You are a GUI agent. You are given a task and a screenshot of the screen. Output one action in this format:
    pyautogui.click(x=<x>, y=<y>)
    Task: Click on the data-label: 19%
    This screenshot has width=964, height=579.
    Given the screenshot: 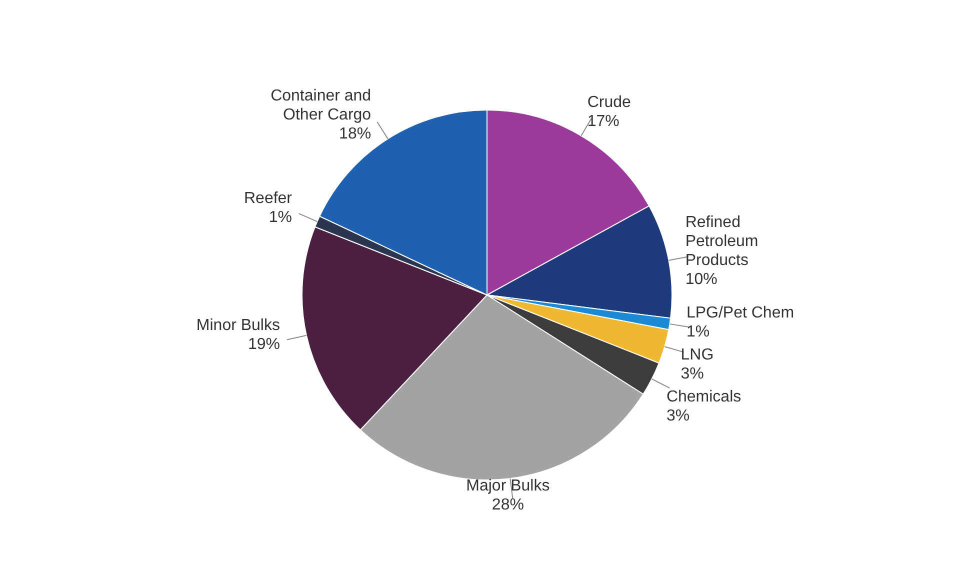 What is the action you would take?
    pyautogui.click(x=264, y=345)
    